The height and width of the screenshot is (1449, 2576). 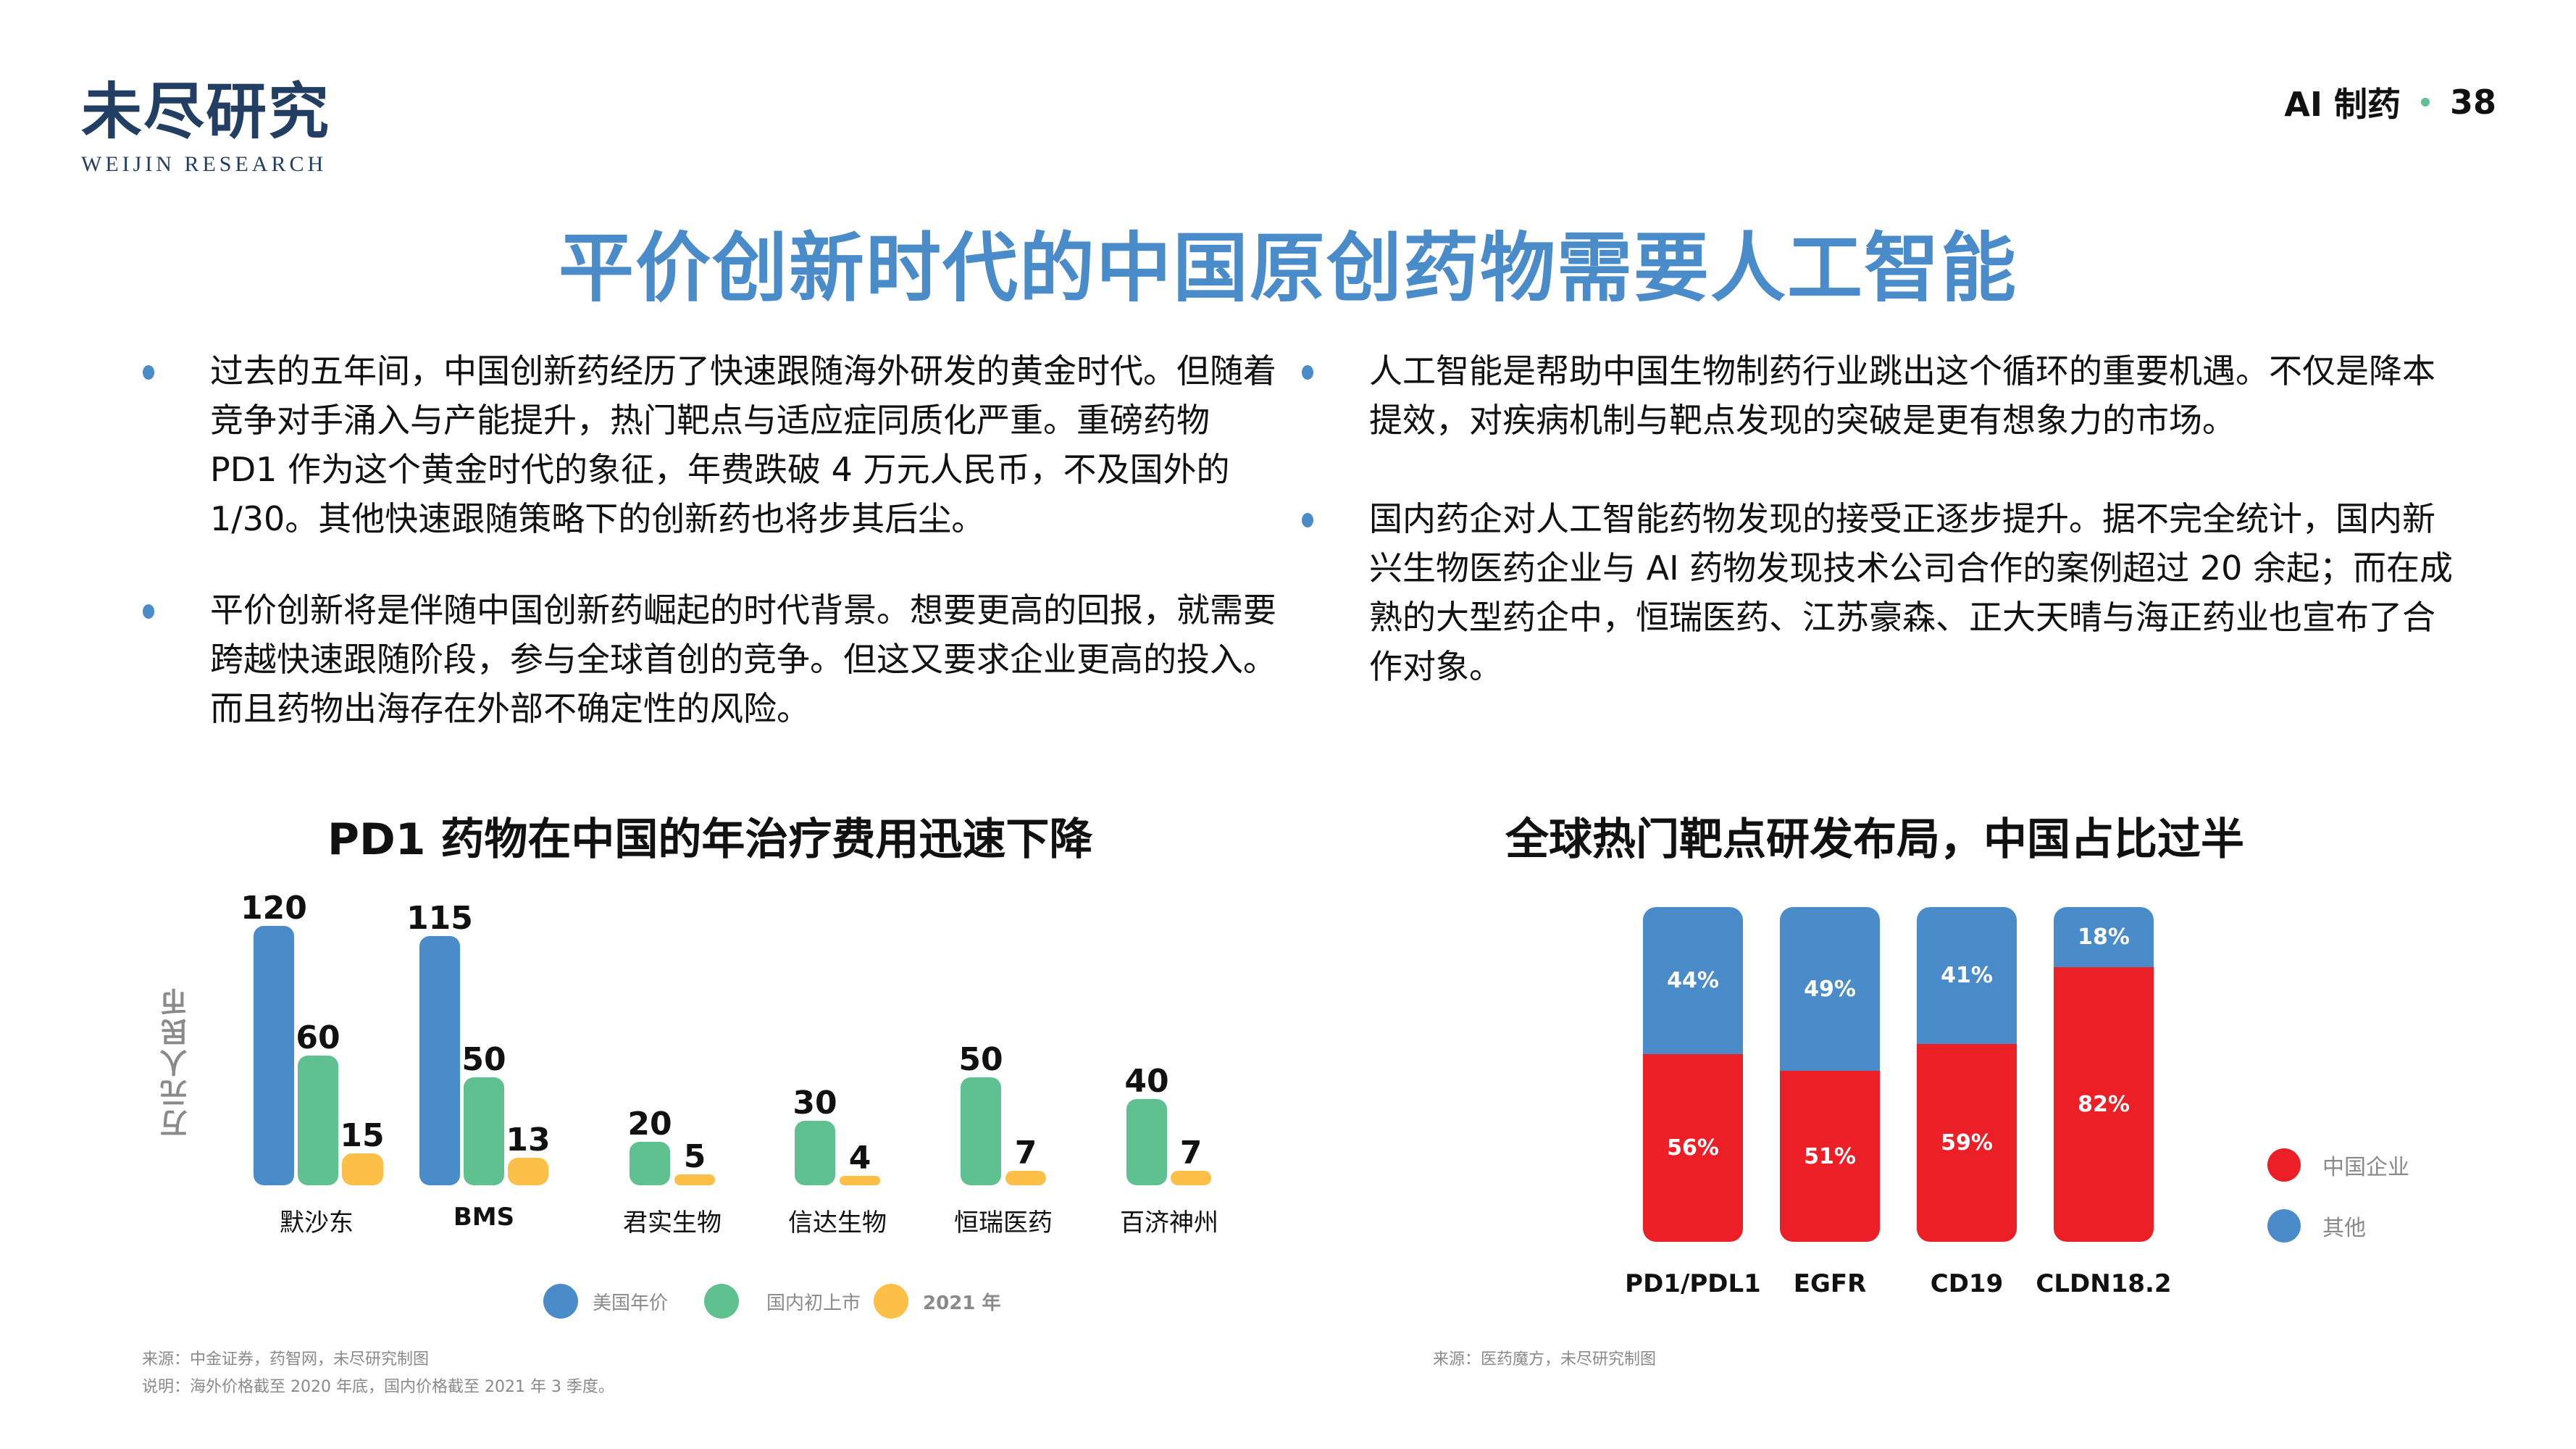 I want to click on stacked-bar-pd1-pdl1: 44% 56%, so click(x=1693, y=1075).